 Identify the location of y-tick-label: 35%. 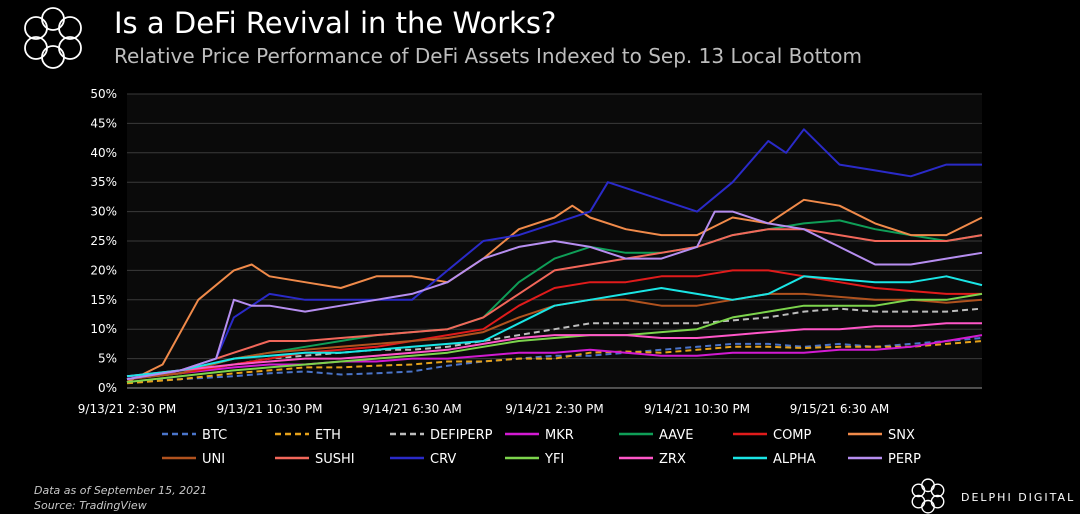
(103, 182).